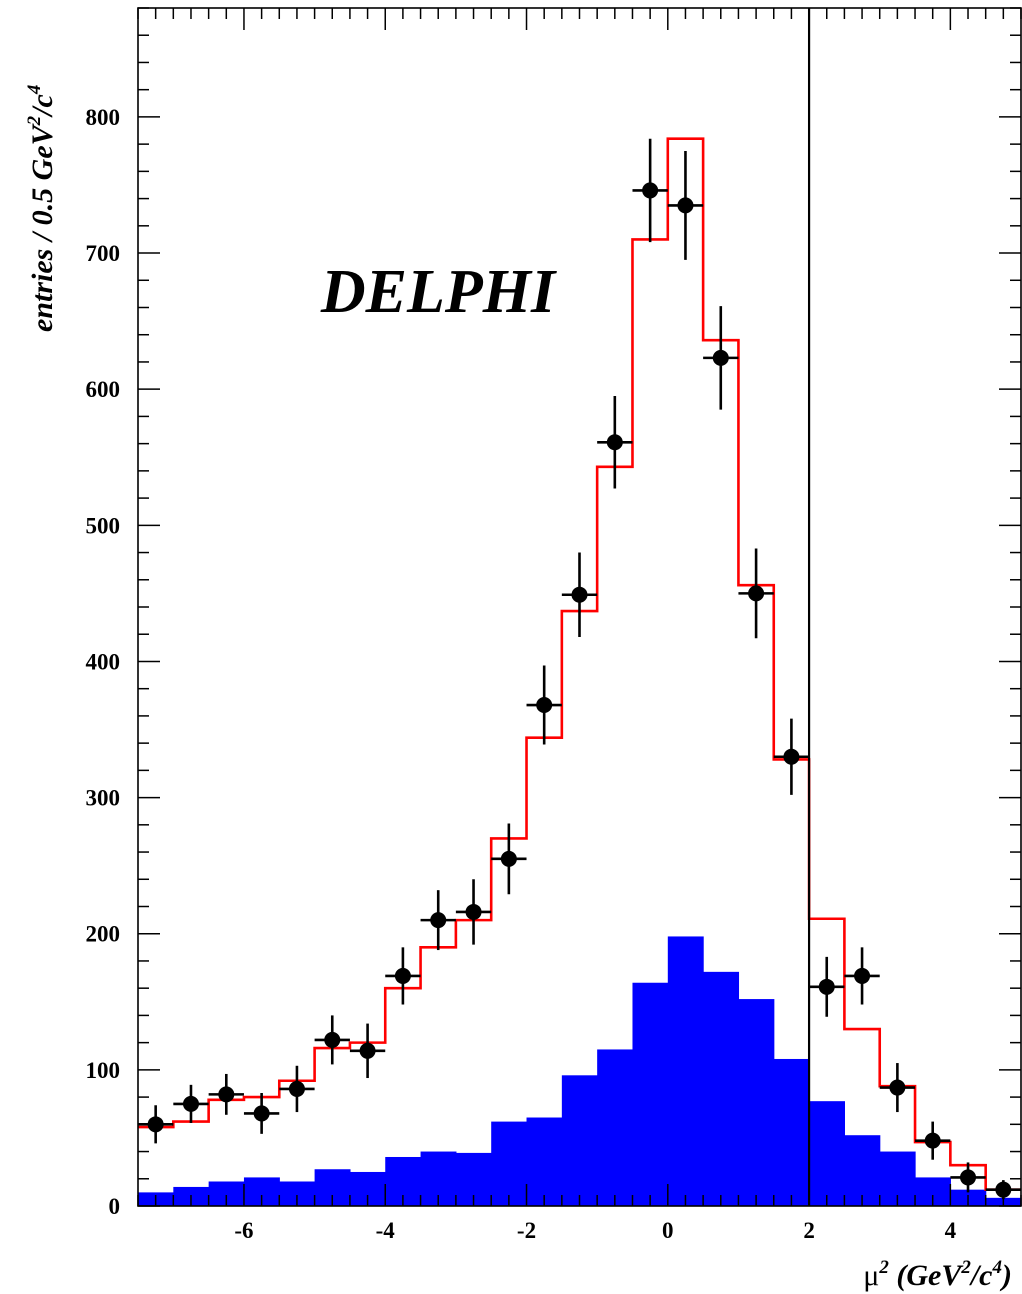 The image size is (1022, 1294). Describe the element at coordinates (243, 1230) in the screenshot. I see `x-tick-label: -6` at that location.